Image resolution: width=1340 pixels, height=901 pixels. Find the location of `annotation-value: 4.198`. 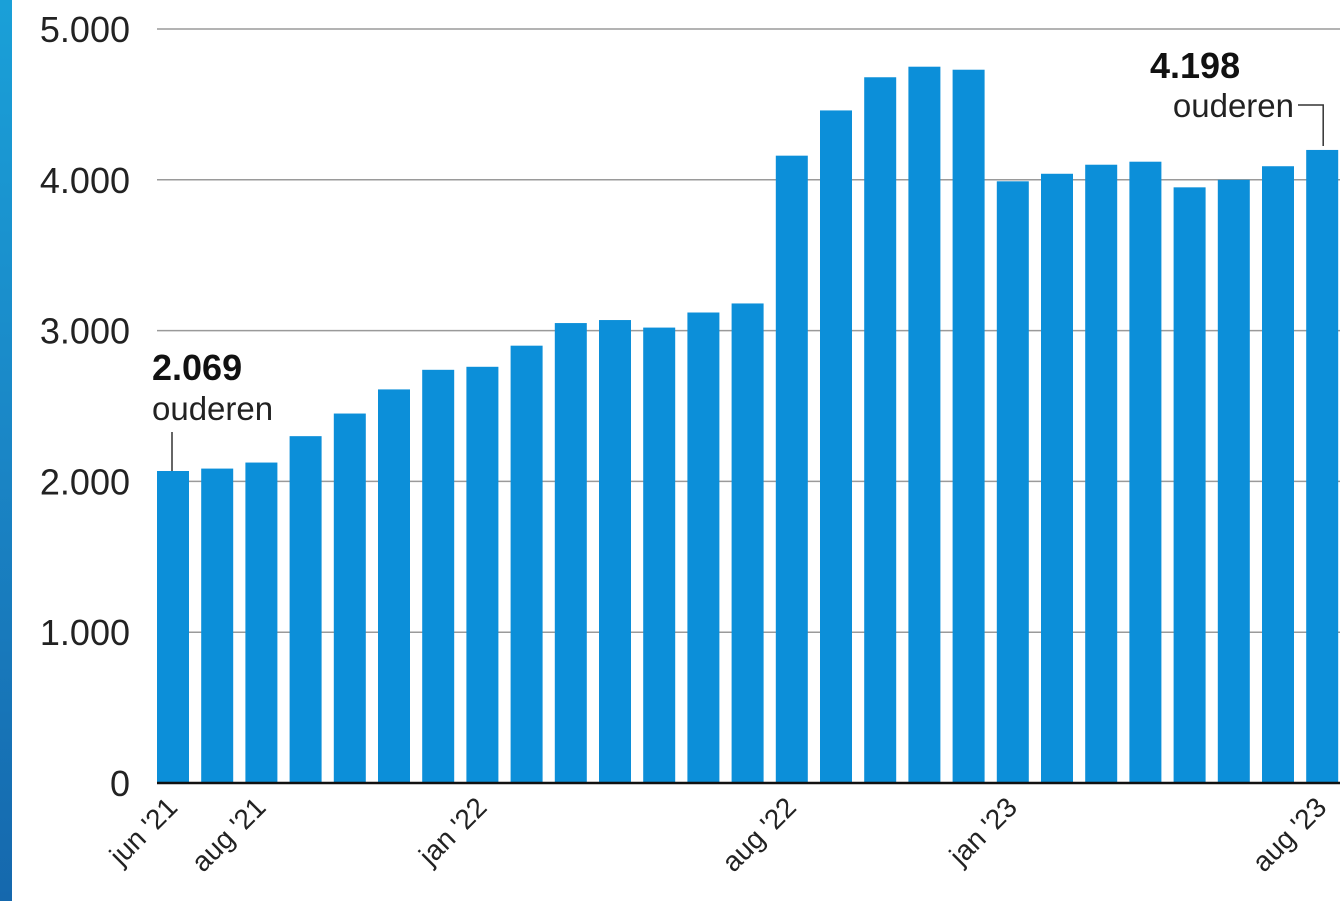

annotation-value: 4.198 is located at coordinates (1195, 65).